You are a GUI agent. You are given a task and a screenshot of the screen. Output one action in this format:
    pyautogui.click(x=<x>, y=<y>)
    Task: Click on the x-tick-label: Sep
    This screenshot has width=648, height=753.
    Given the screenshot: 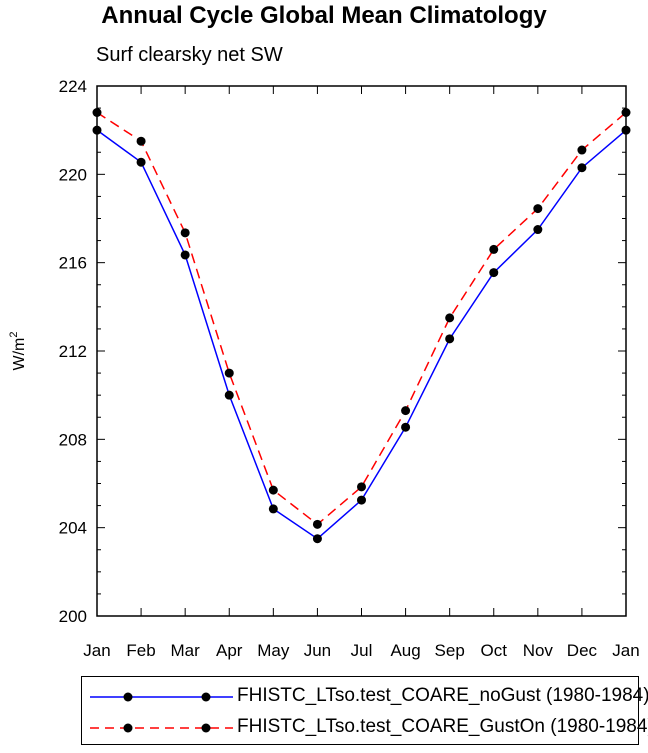 What is the action you would take?
    pyautogui.click(x=450, y=650)
    